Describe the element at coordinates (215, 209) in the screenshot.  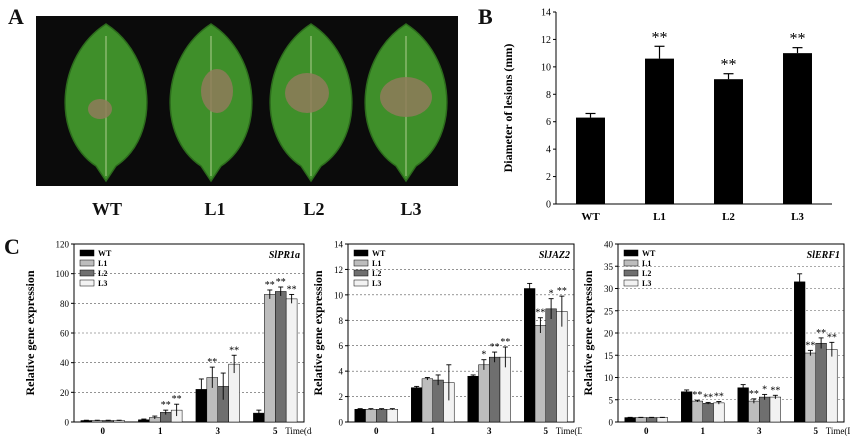
I see `leaf-label-l1: L1` at that location.